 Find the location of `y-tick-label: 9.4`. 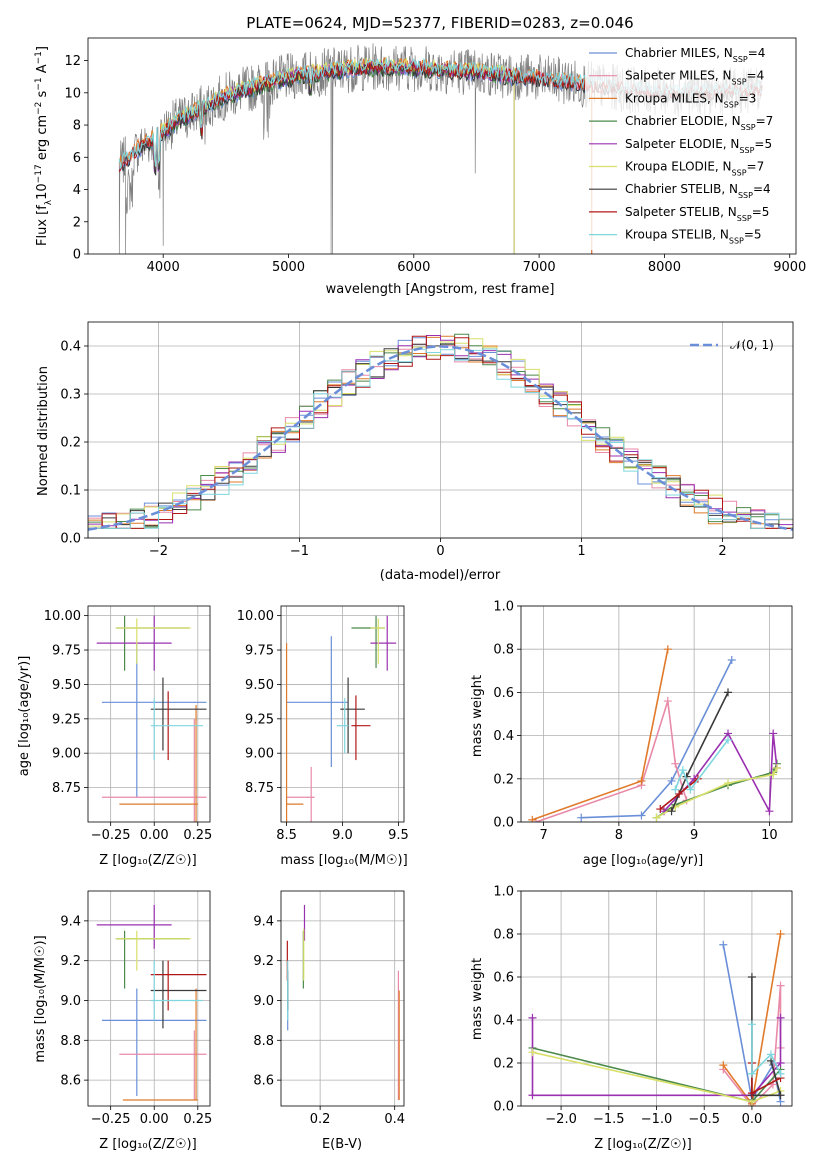

y-tick-label: 9.4 is located at coordinates (263, 921).